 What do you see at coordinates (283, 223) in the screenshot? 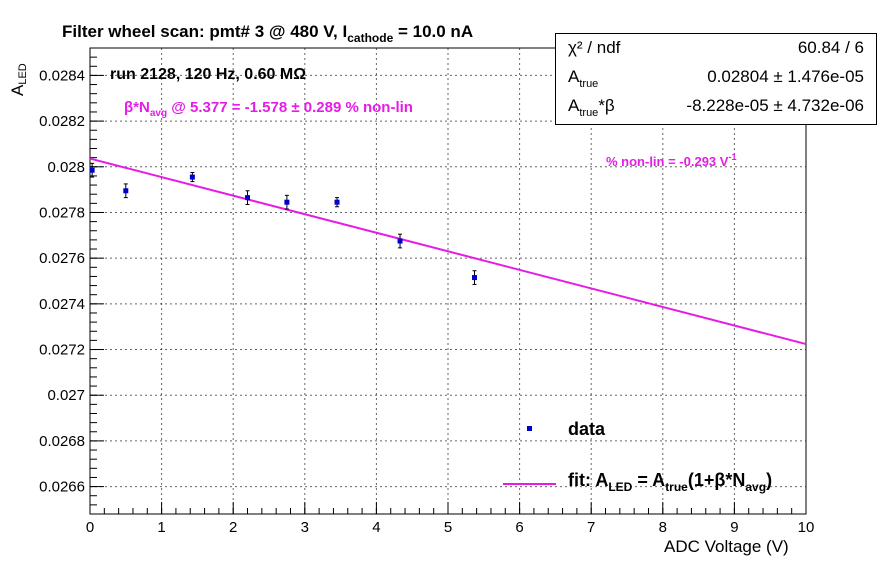
I see `data-series` at bounding box center [283, 223].